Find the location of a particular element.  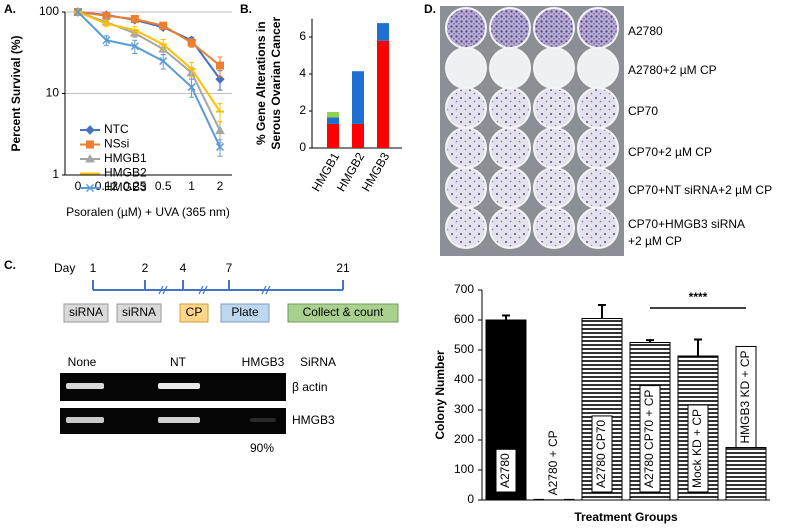

step-label: siRNA is located at coordinates (139, 312).